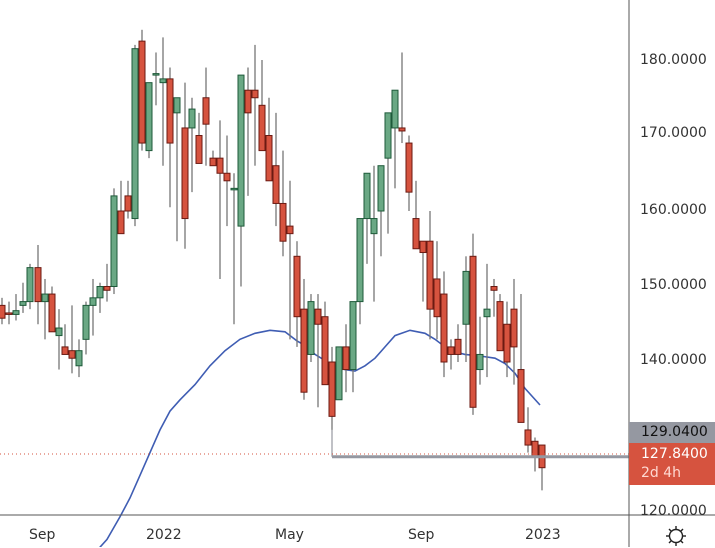 The height and width of the screenshot is (548, 715). What do you see at coordinates (673, 509) in the screenshot?
I see `y-tick-label: 120.0000` at bounding box center [673, 509].